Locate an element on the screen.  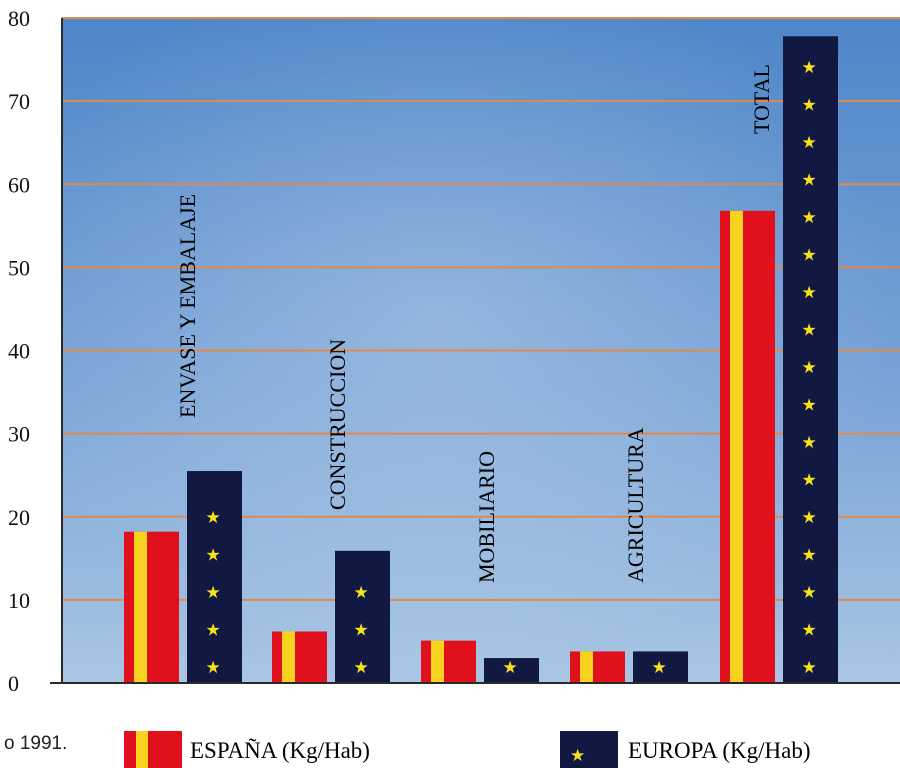
legend-label-espana: ESPAÑA (Kg/Hab) is located at coordinates (280, 750).